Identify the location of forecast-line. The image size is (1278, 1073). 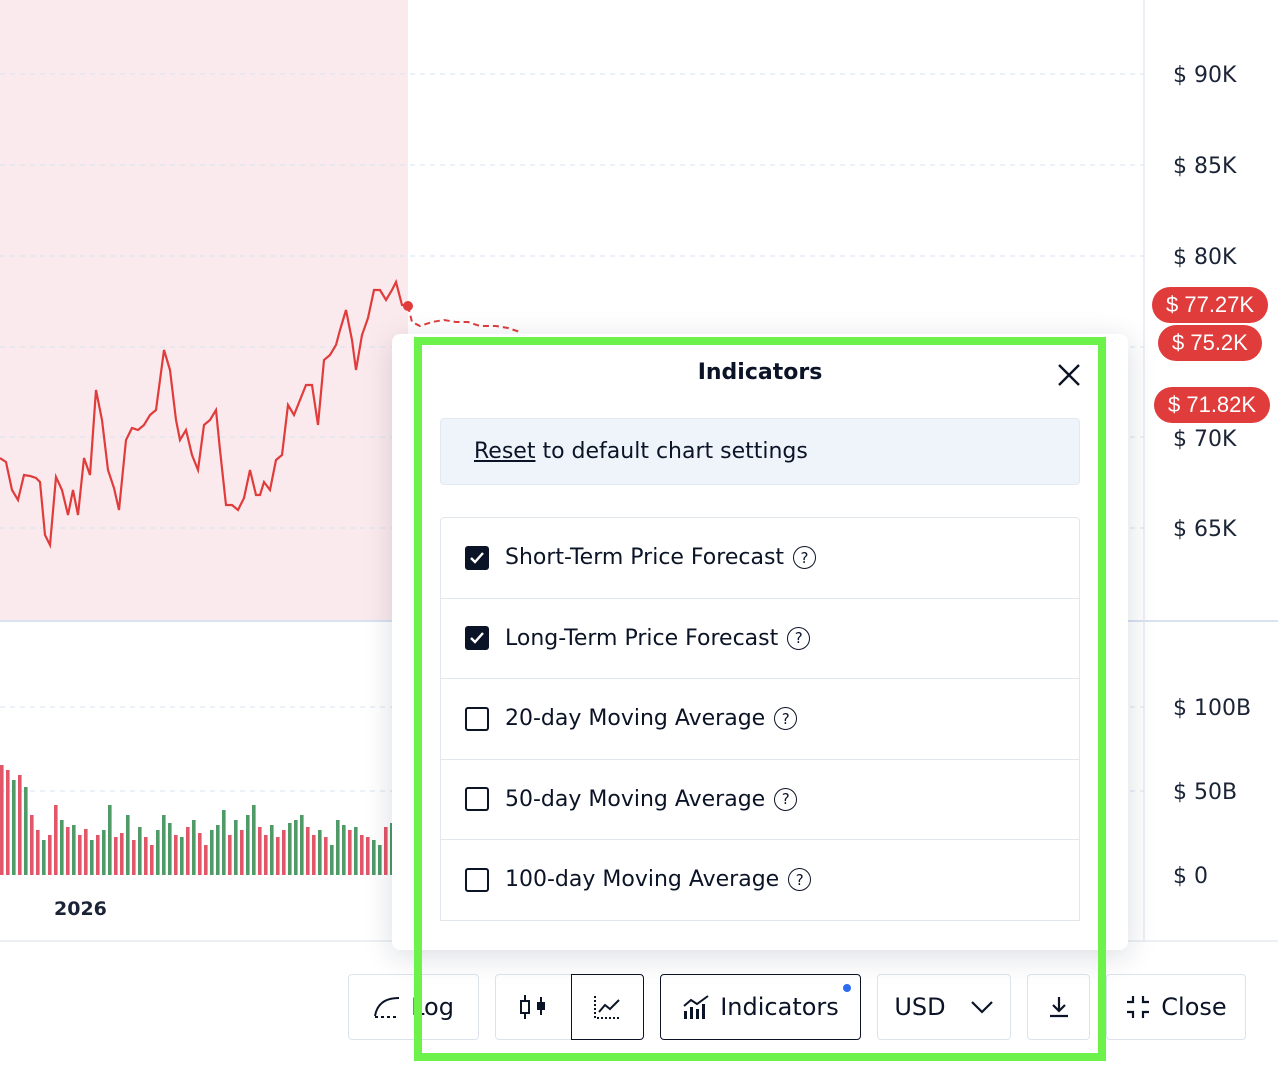
(464, 319).